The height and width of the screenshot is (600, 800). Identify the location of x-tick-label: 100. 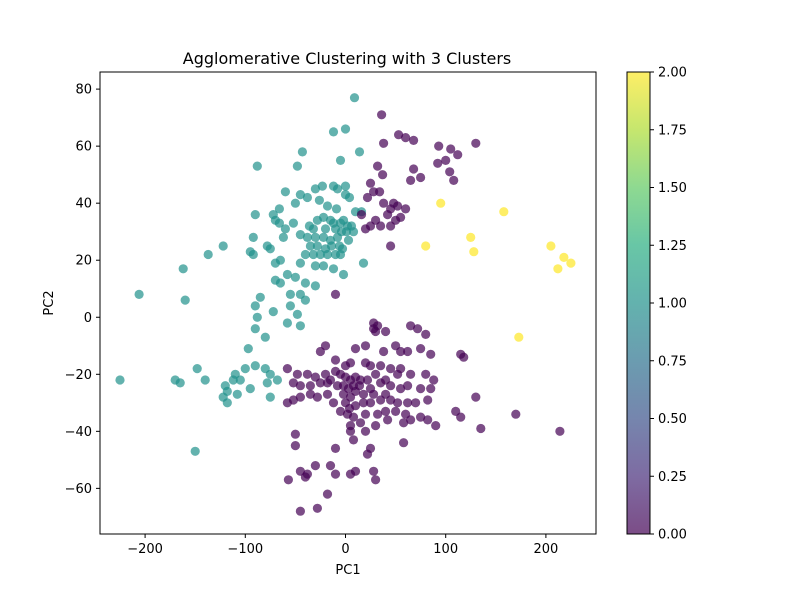
(445, 549).